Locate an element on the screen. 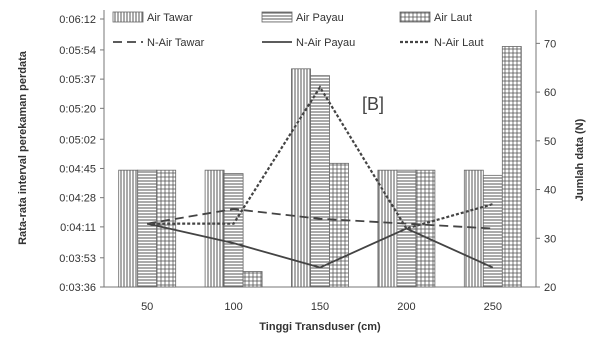 The height and width of the screenshot is (342, 595). right-tick-label: 40 is located at coordinates (550, 191).